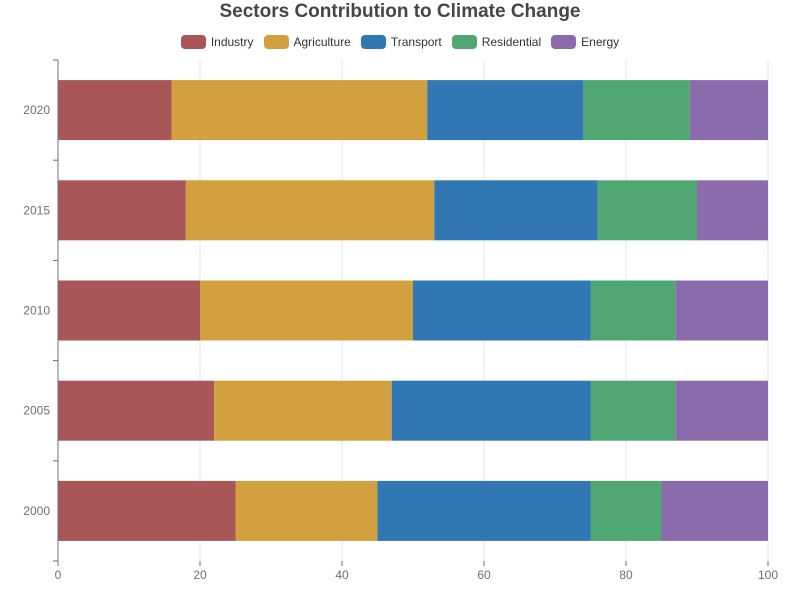  I want to click on bar-energy-2000, so click(715, 510).